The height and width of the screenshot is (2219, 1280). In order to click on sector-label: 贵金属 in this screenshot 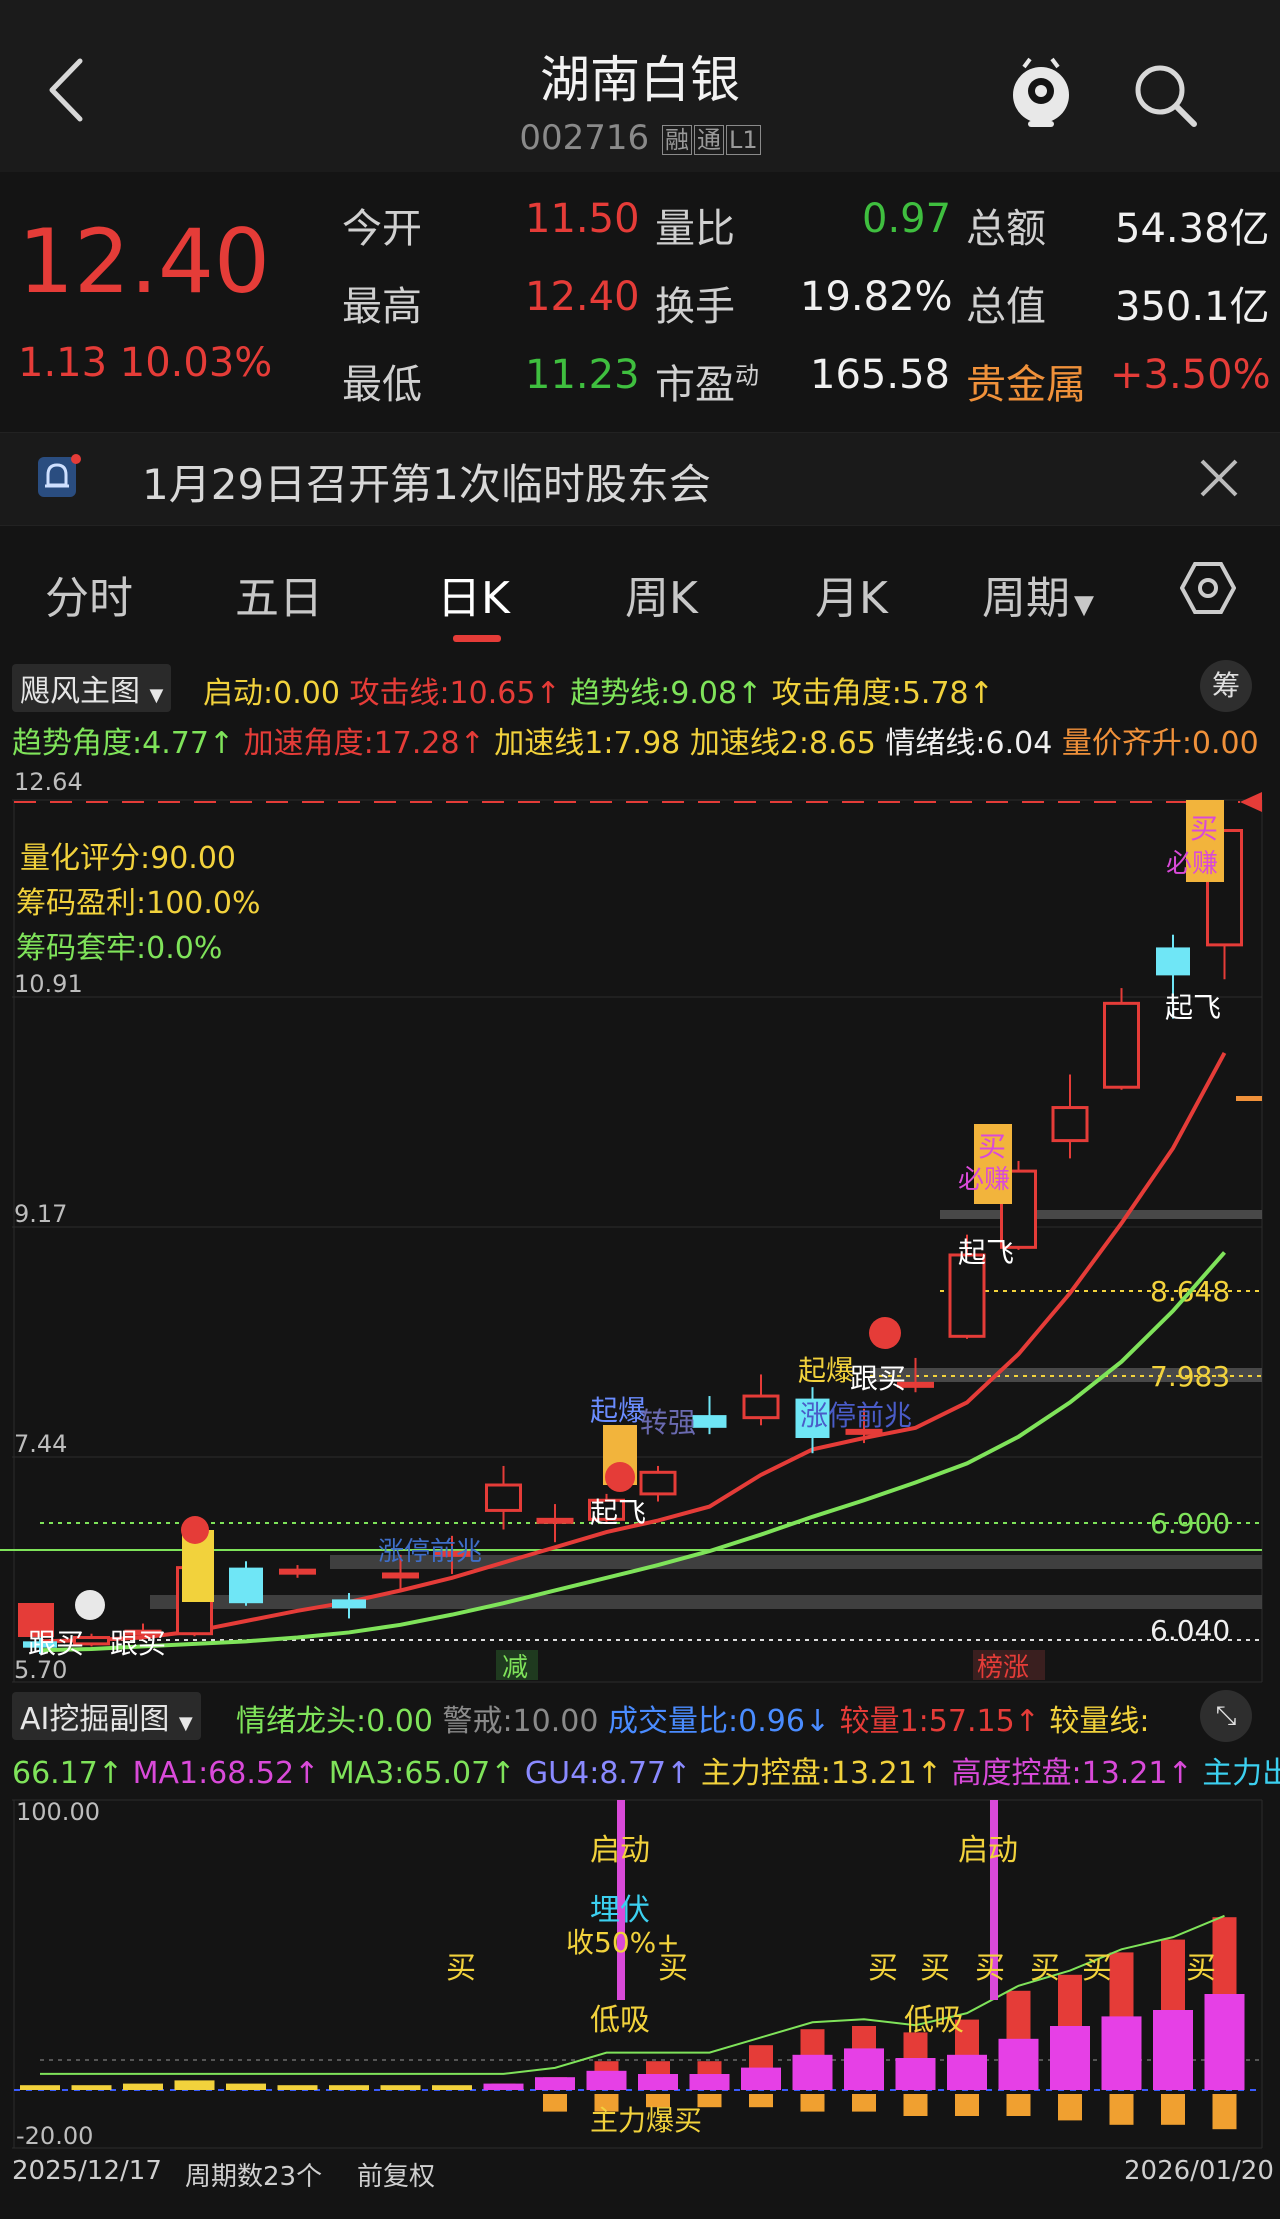, I will do `click(1026, 385)`.